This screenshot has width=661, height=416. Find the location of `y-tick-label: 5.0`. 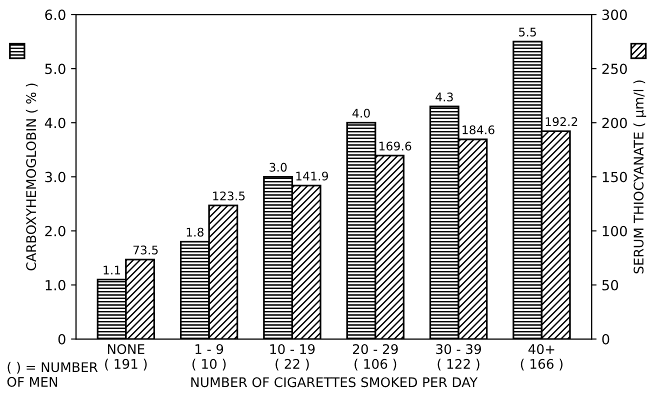

y-tick-label: 5.0 is located at coordinates (55, 69).